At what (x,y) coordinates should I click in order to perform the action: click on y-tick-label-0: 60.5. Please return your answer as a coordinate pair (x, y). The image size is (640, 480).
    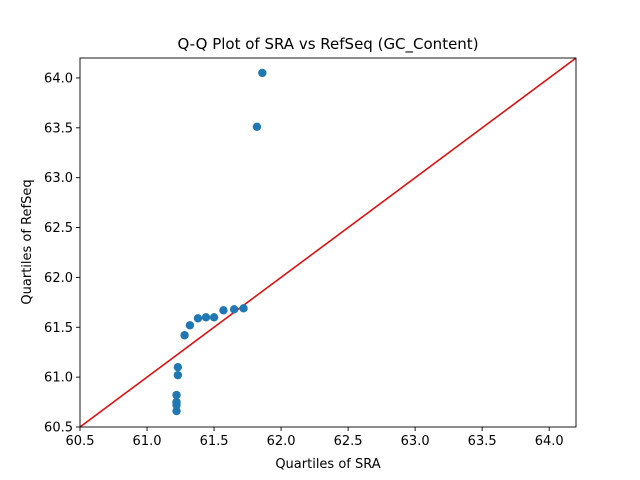
    Looking at the image, I should click on (58, 428).